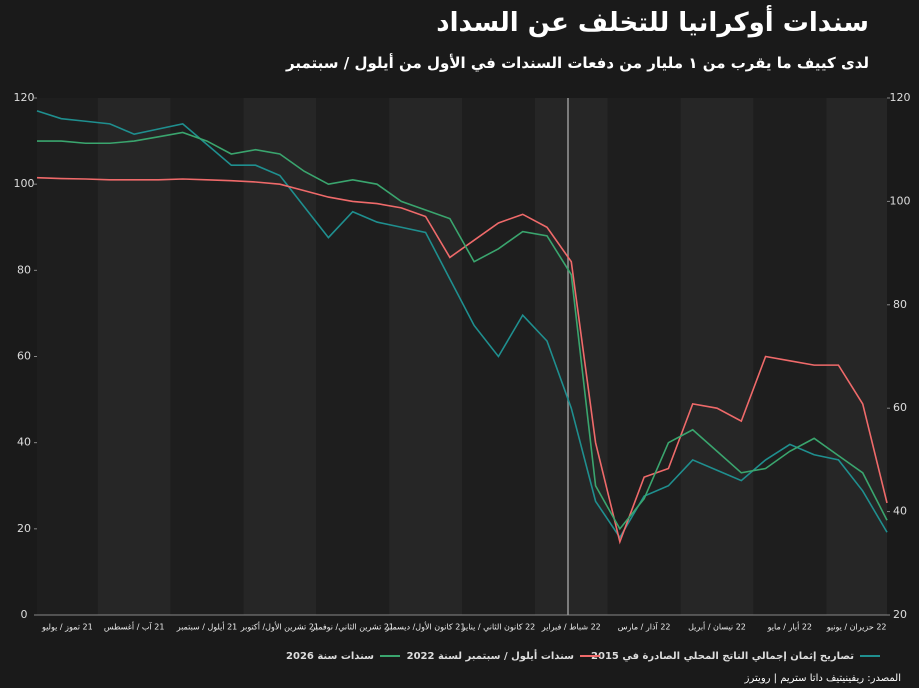 The width and height of the screenshot is (919, 688). What do you see at coordinates (900, 407) in the screenshot?
I see `y2-tick-label: 60` at bounding box center [900, 407].